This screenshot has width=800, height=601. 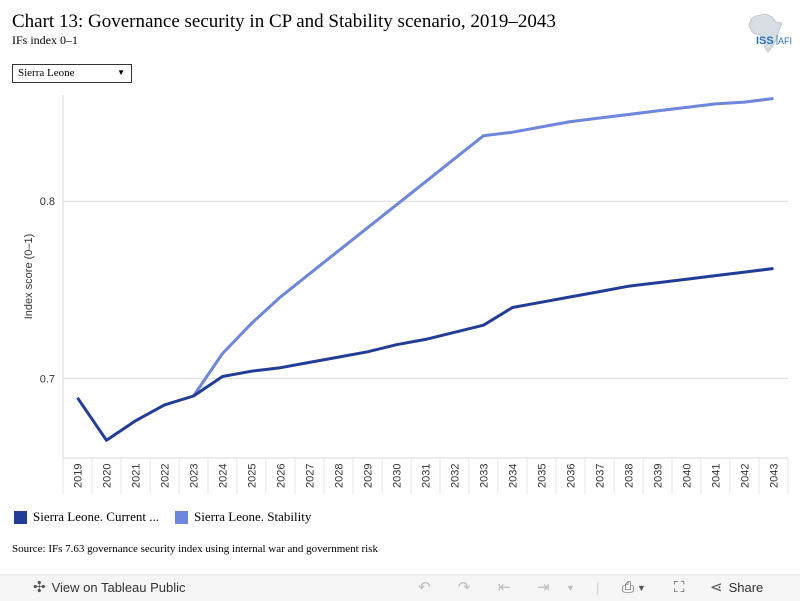 What do you see at coordinates (166, 476) in the screenshot?
I see `x-tick-label: 2022` at bounding box center [166, 476].